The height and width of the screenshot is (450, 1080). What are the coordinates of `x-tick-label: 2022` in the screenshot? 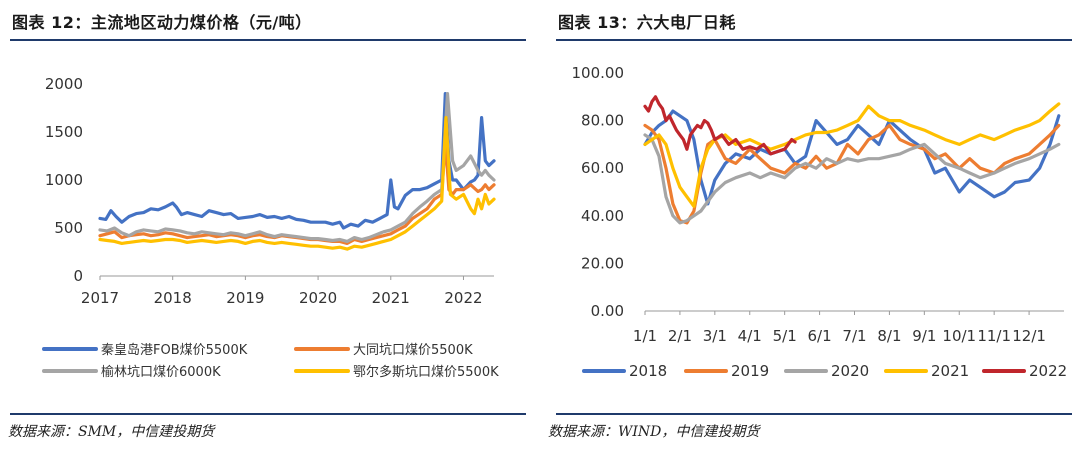 It's located at (463, 298).